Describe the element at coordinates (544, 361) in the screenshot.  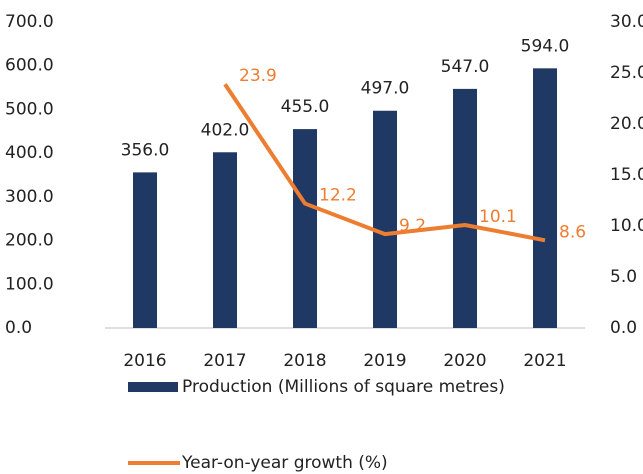
I see `x-tick-label: 2021` at that location.